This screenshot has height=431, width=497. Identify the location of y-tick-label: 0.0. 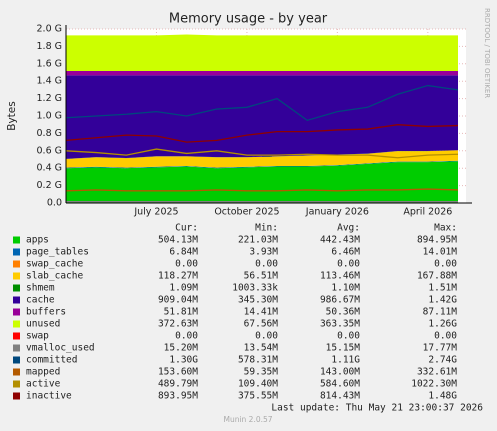
(54, 203).